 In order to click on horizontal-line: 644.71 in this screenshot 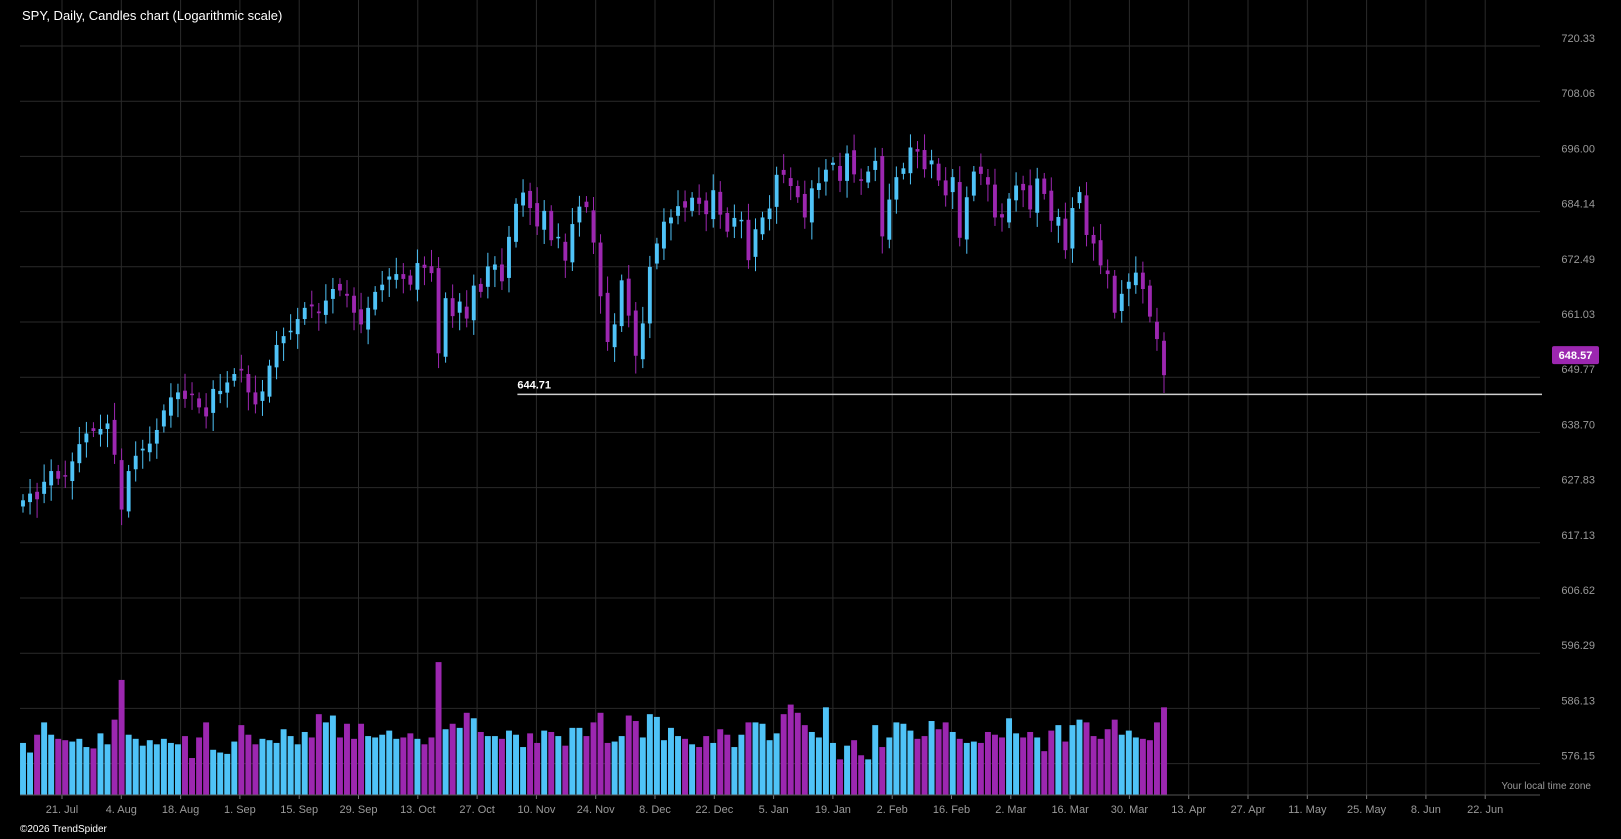, I will do `click(1029, 387)`.